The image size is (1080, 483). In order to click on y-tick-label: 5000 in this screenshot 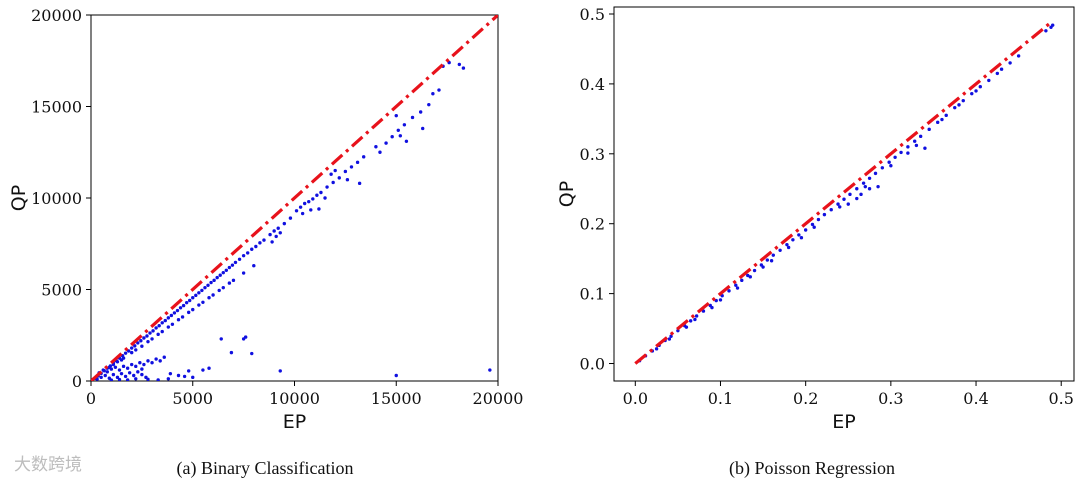, I will do `click(61, 290)`.